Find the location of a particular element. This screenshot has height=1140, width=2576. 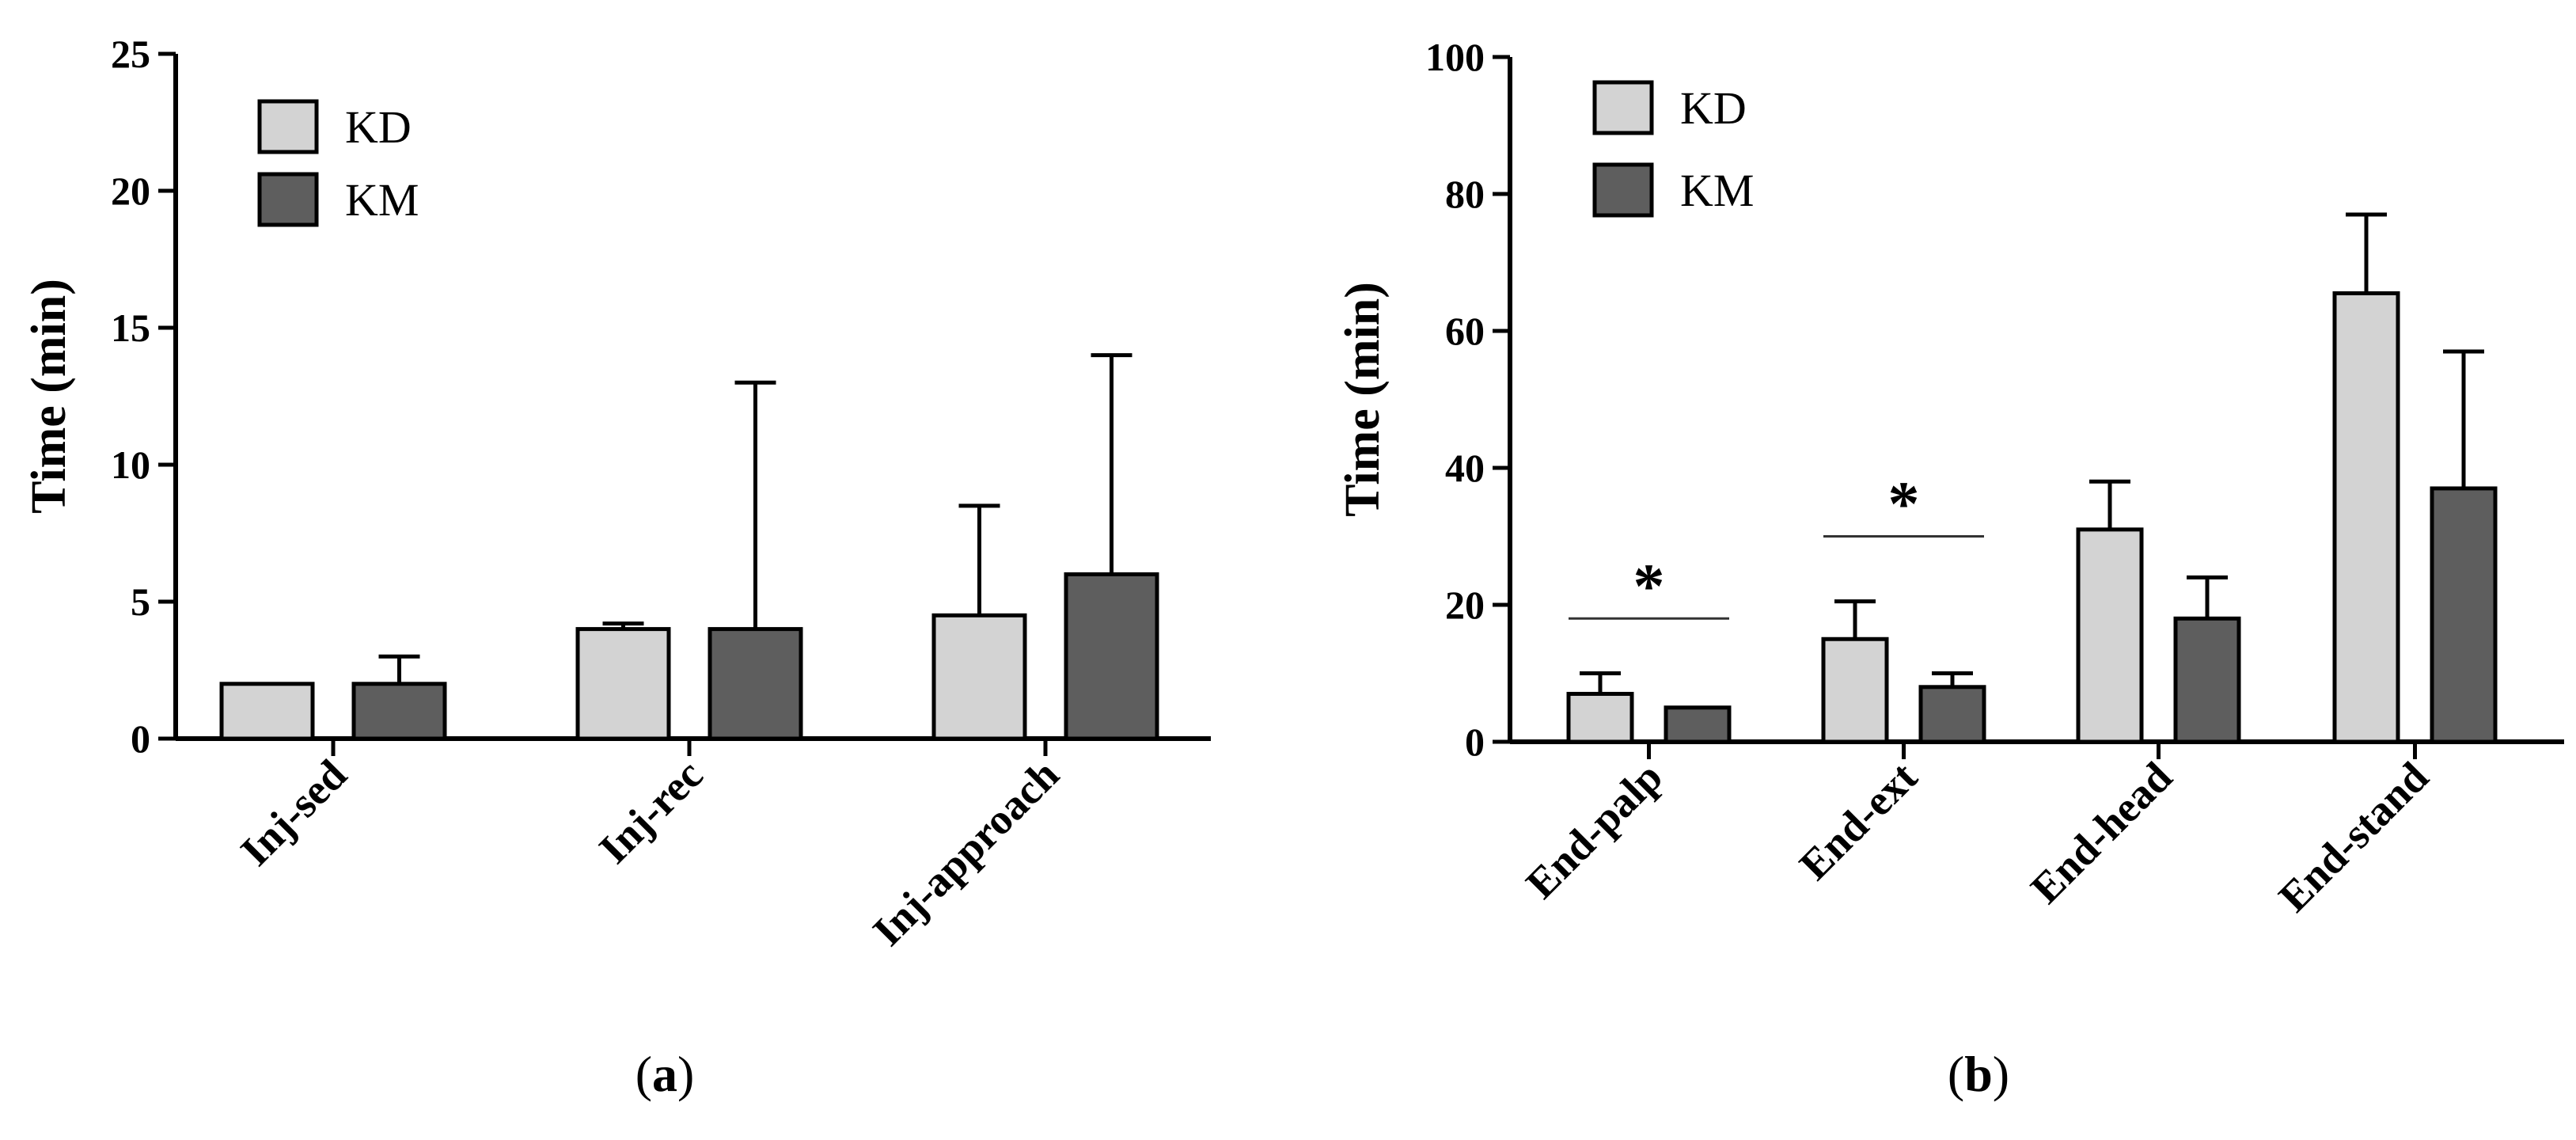

x-tick-label: Inj-rec is located at coordinates (650, 811).